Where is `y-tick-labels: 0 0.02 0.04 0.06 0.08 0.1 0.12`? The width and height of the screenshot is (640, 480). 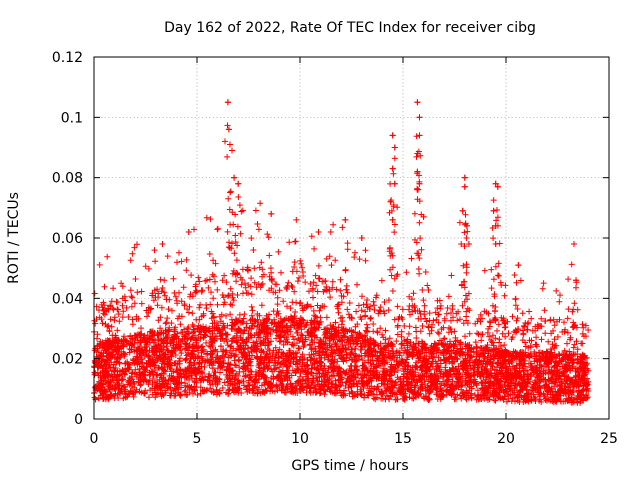
y-tick-labels: 0 0.02 0.04 0.06 0.08 0.1 0.12 is located at coordinates (67, 239).